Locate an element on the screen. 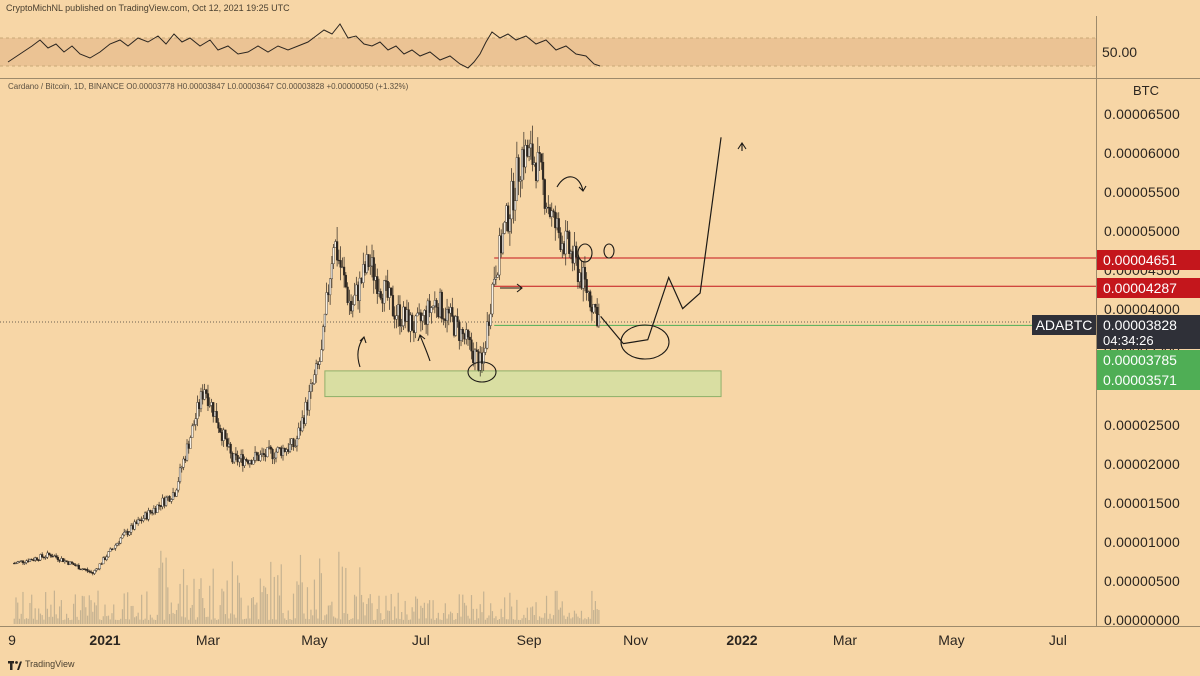 This screenshot has height=676, width=1200. rsi-pane is located at coordinates (548, 47).